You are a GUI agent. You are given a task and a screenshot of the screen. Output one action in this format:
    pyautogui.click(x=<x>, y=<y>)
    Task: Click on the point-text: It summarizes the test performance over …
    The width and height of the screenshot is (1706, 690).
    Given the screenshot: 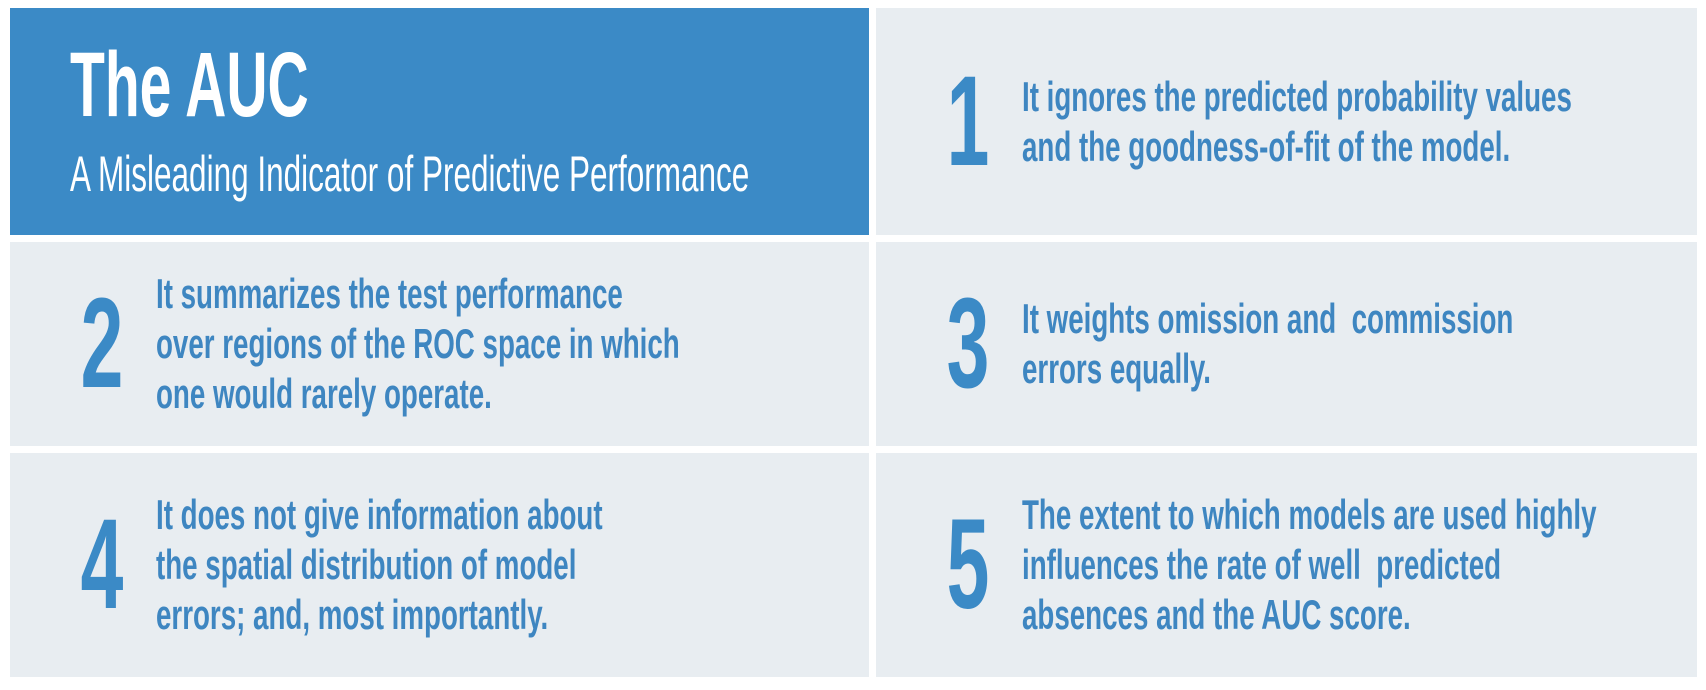 What is the action you would take?
    pyautogui.click(x=418, y=343)
    